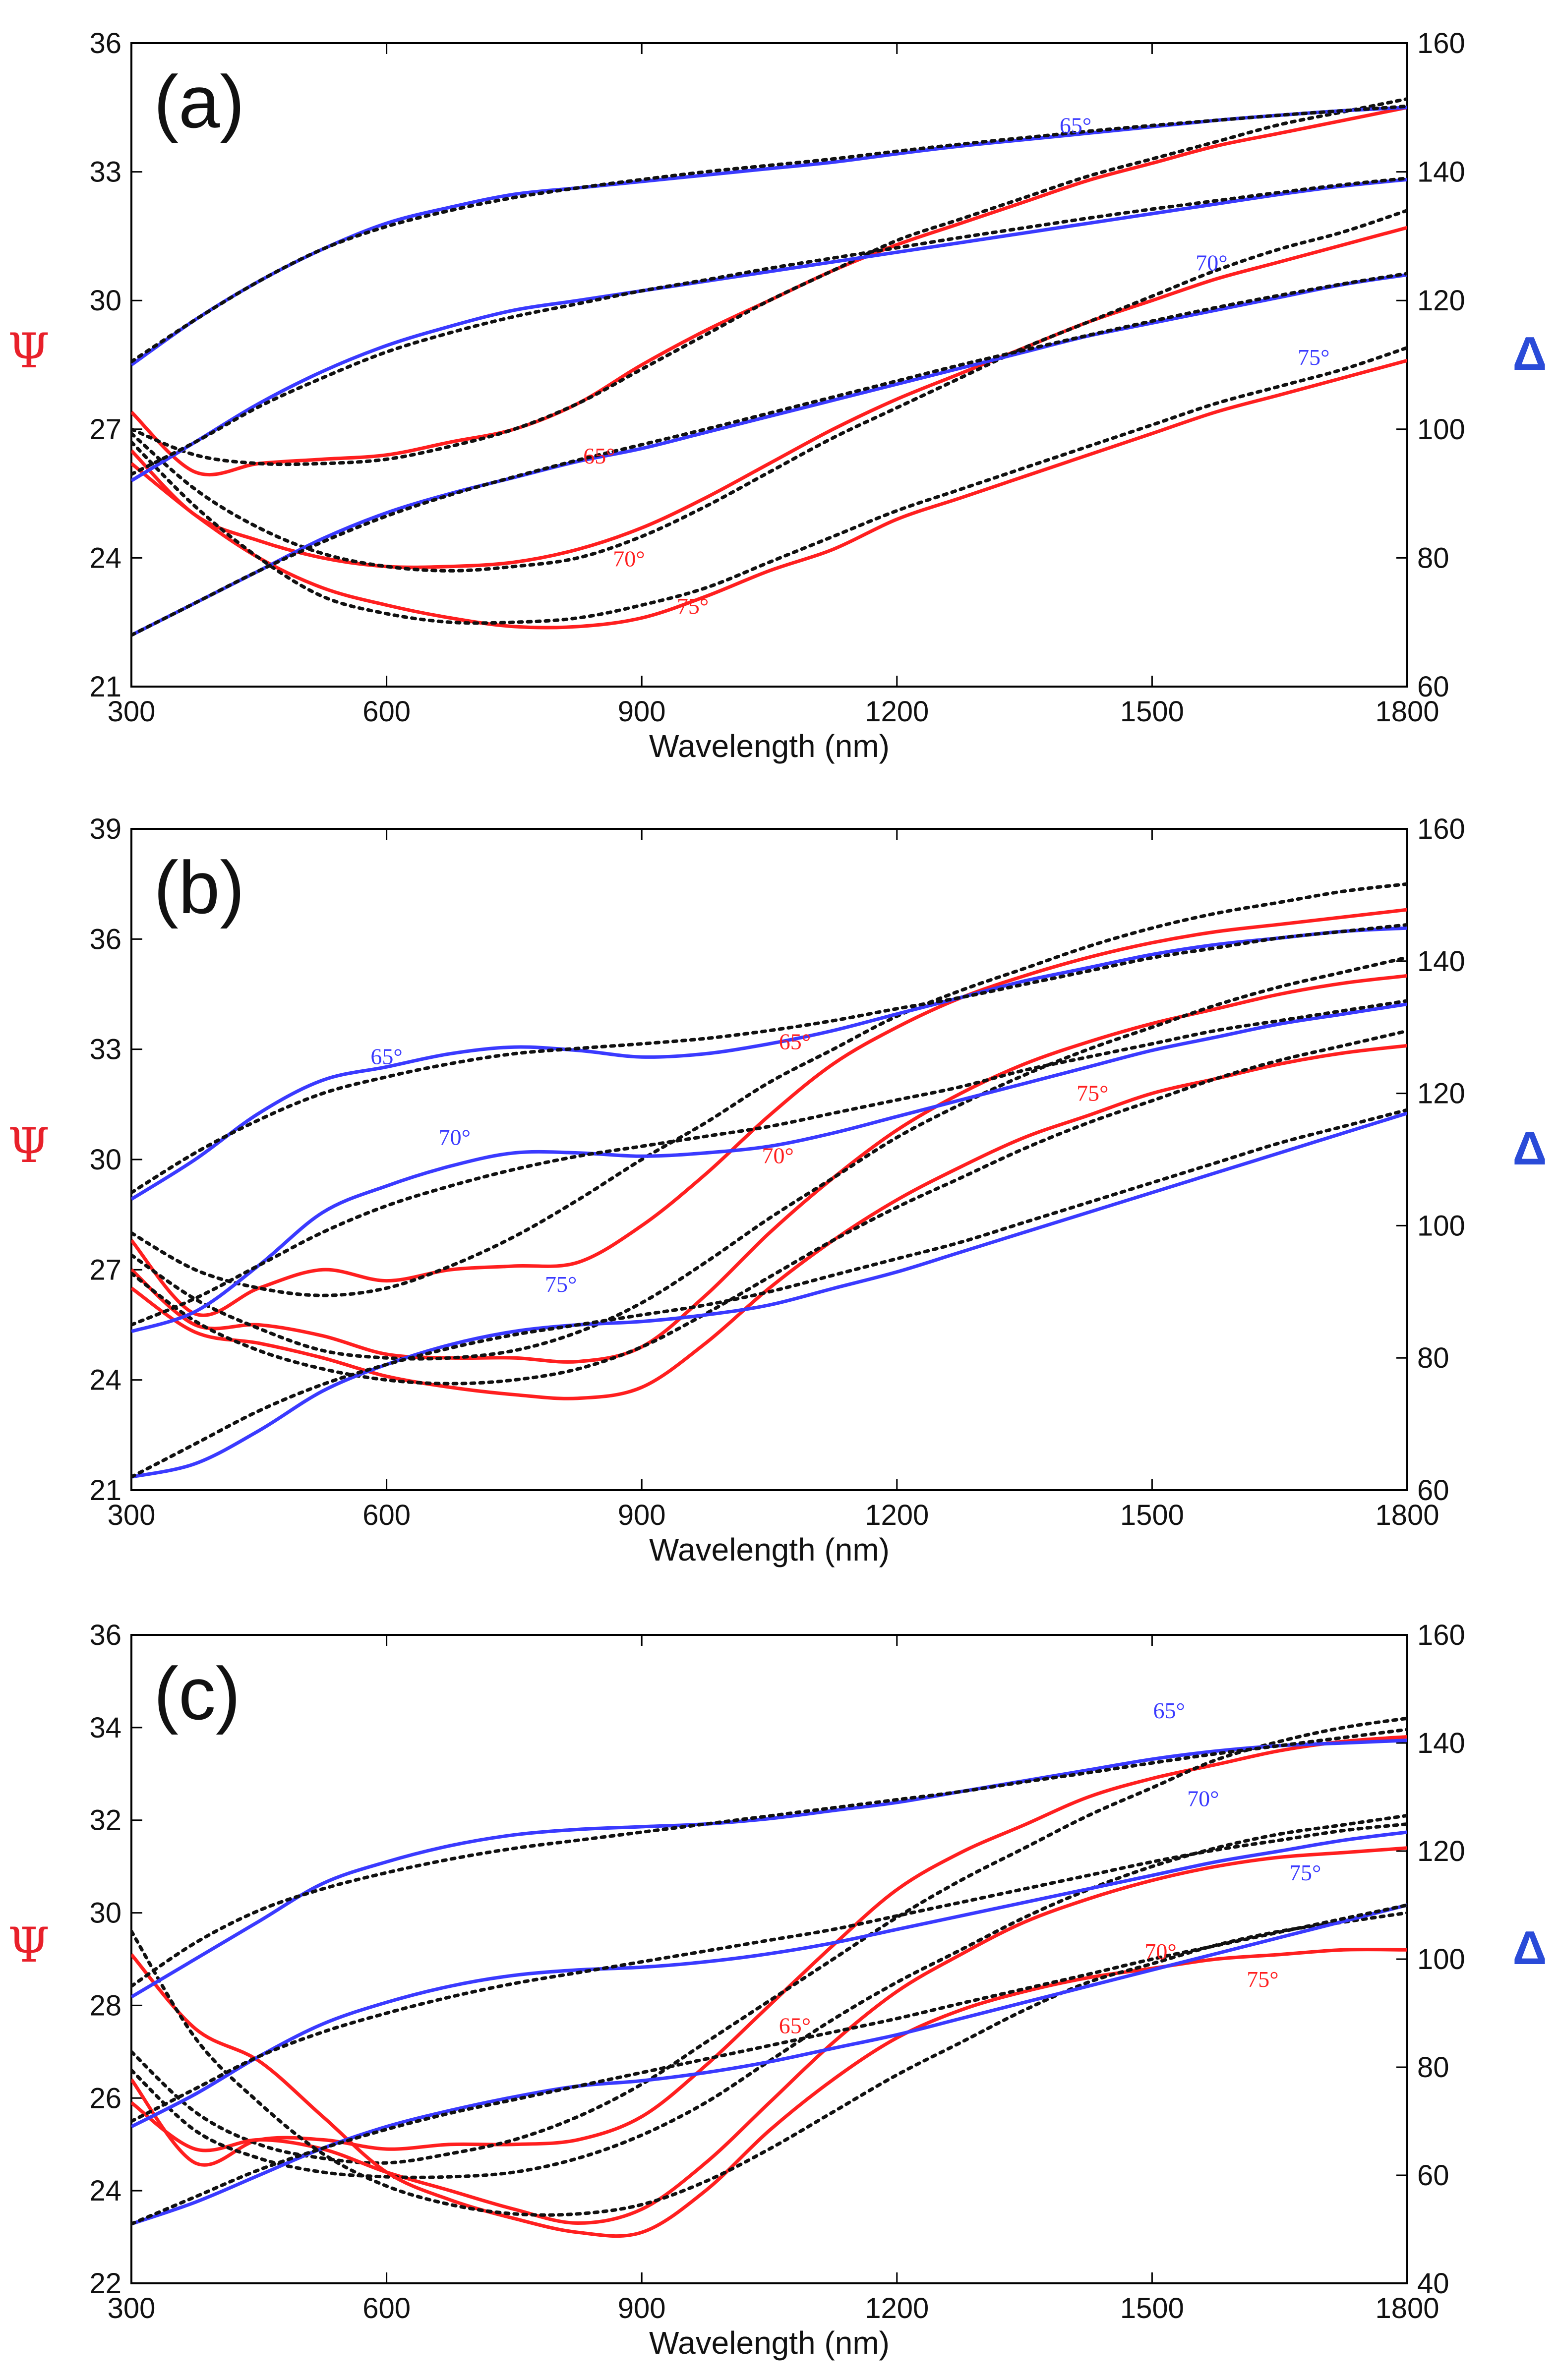 The image size is (1558, 2380). I want to click on panel-label: (b), so click(199, 887).